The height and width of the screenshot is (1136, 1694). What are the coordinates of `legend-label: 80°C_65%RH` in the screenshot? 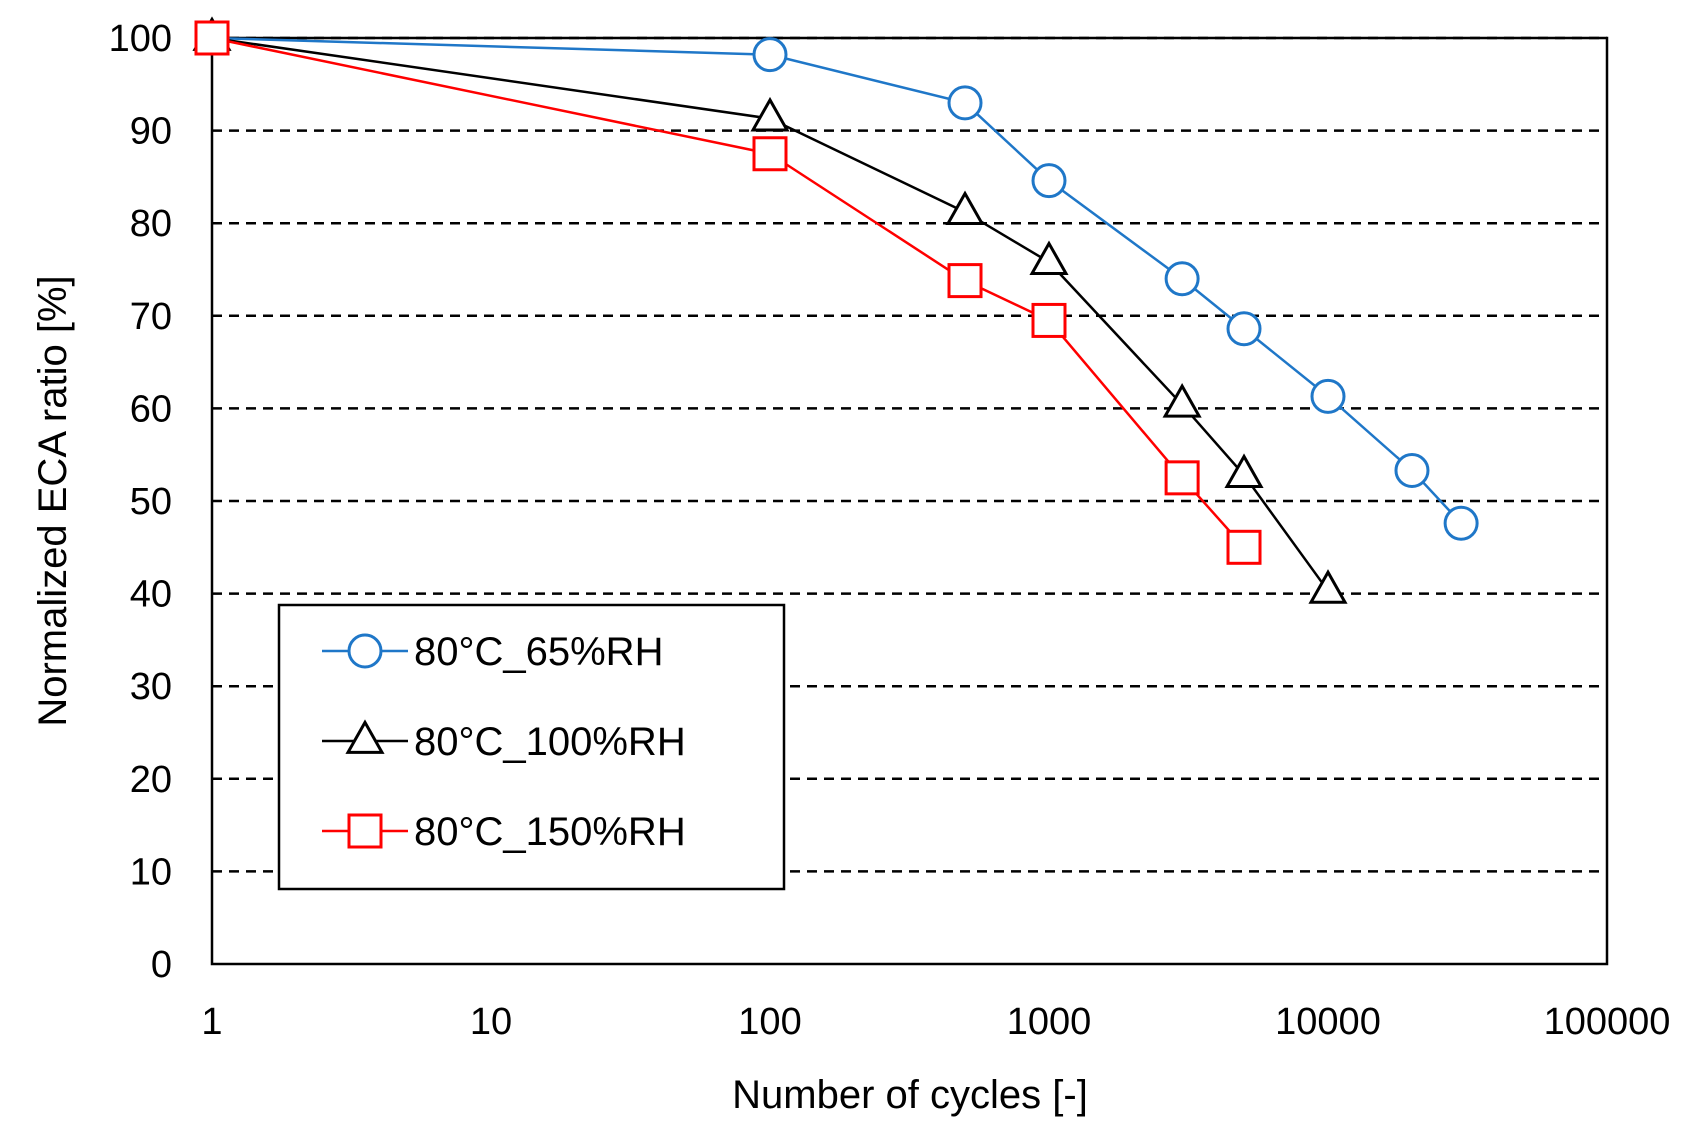 It's located at (538, 652).